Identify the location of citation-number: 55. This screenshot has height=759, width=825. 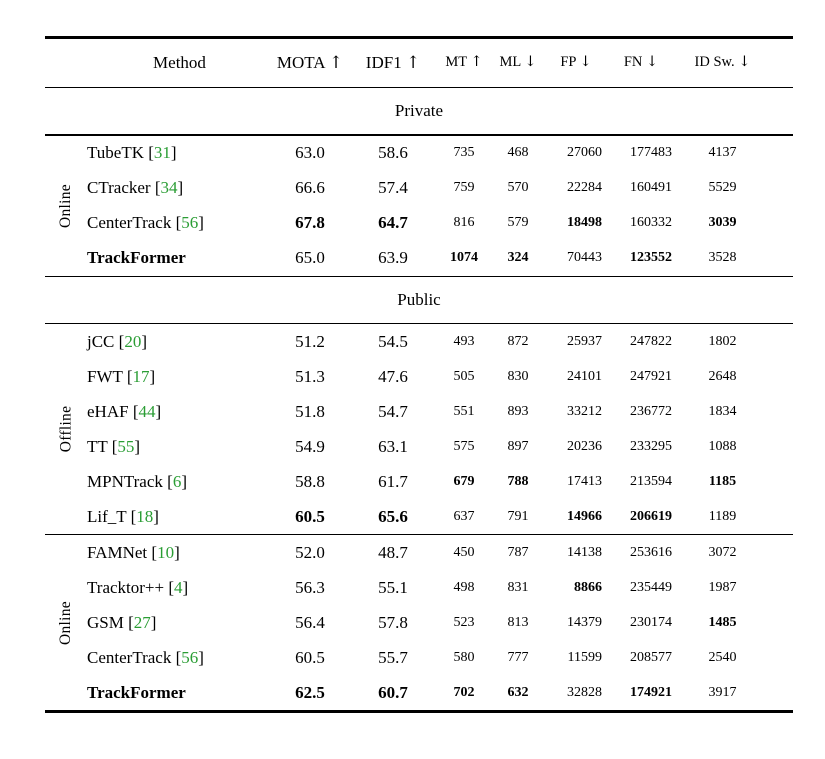
(126, 446).